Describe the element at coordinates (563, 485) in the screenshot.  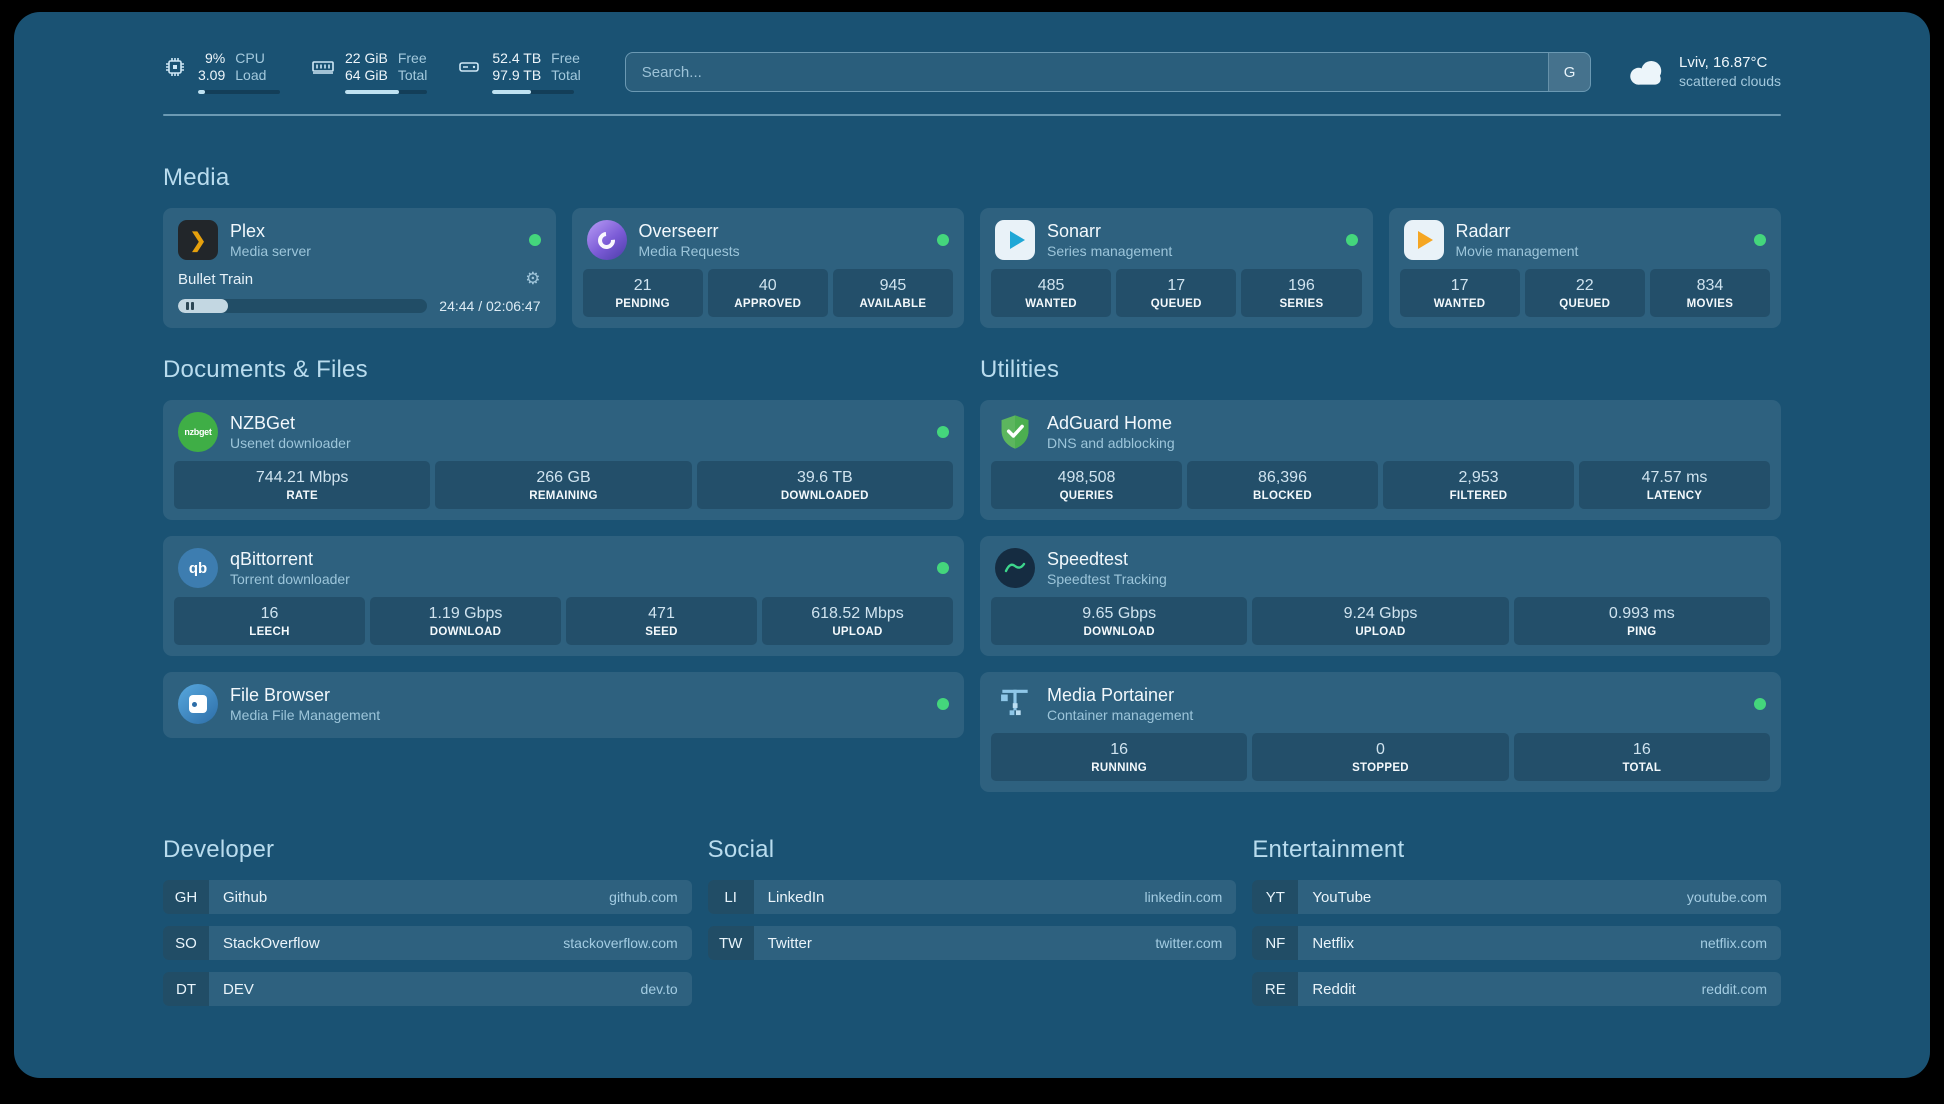
I see `stat: 266 GB REMAINING` at that location.